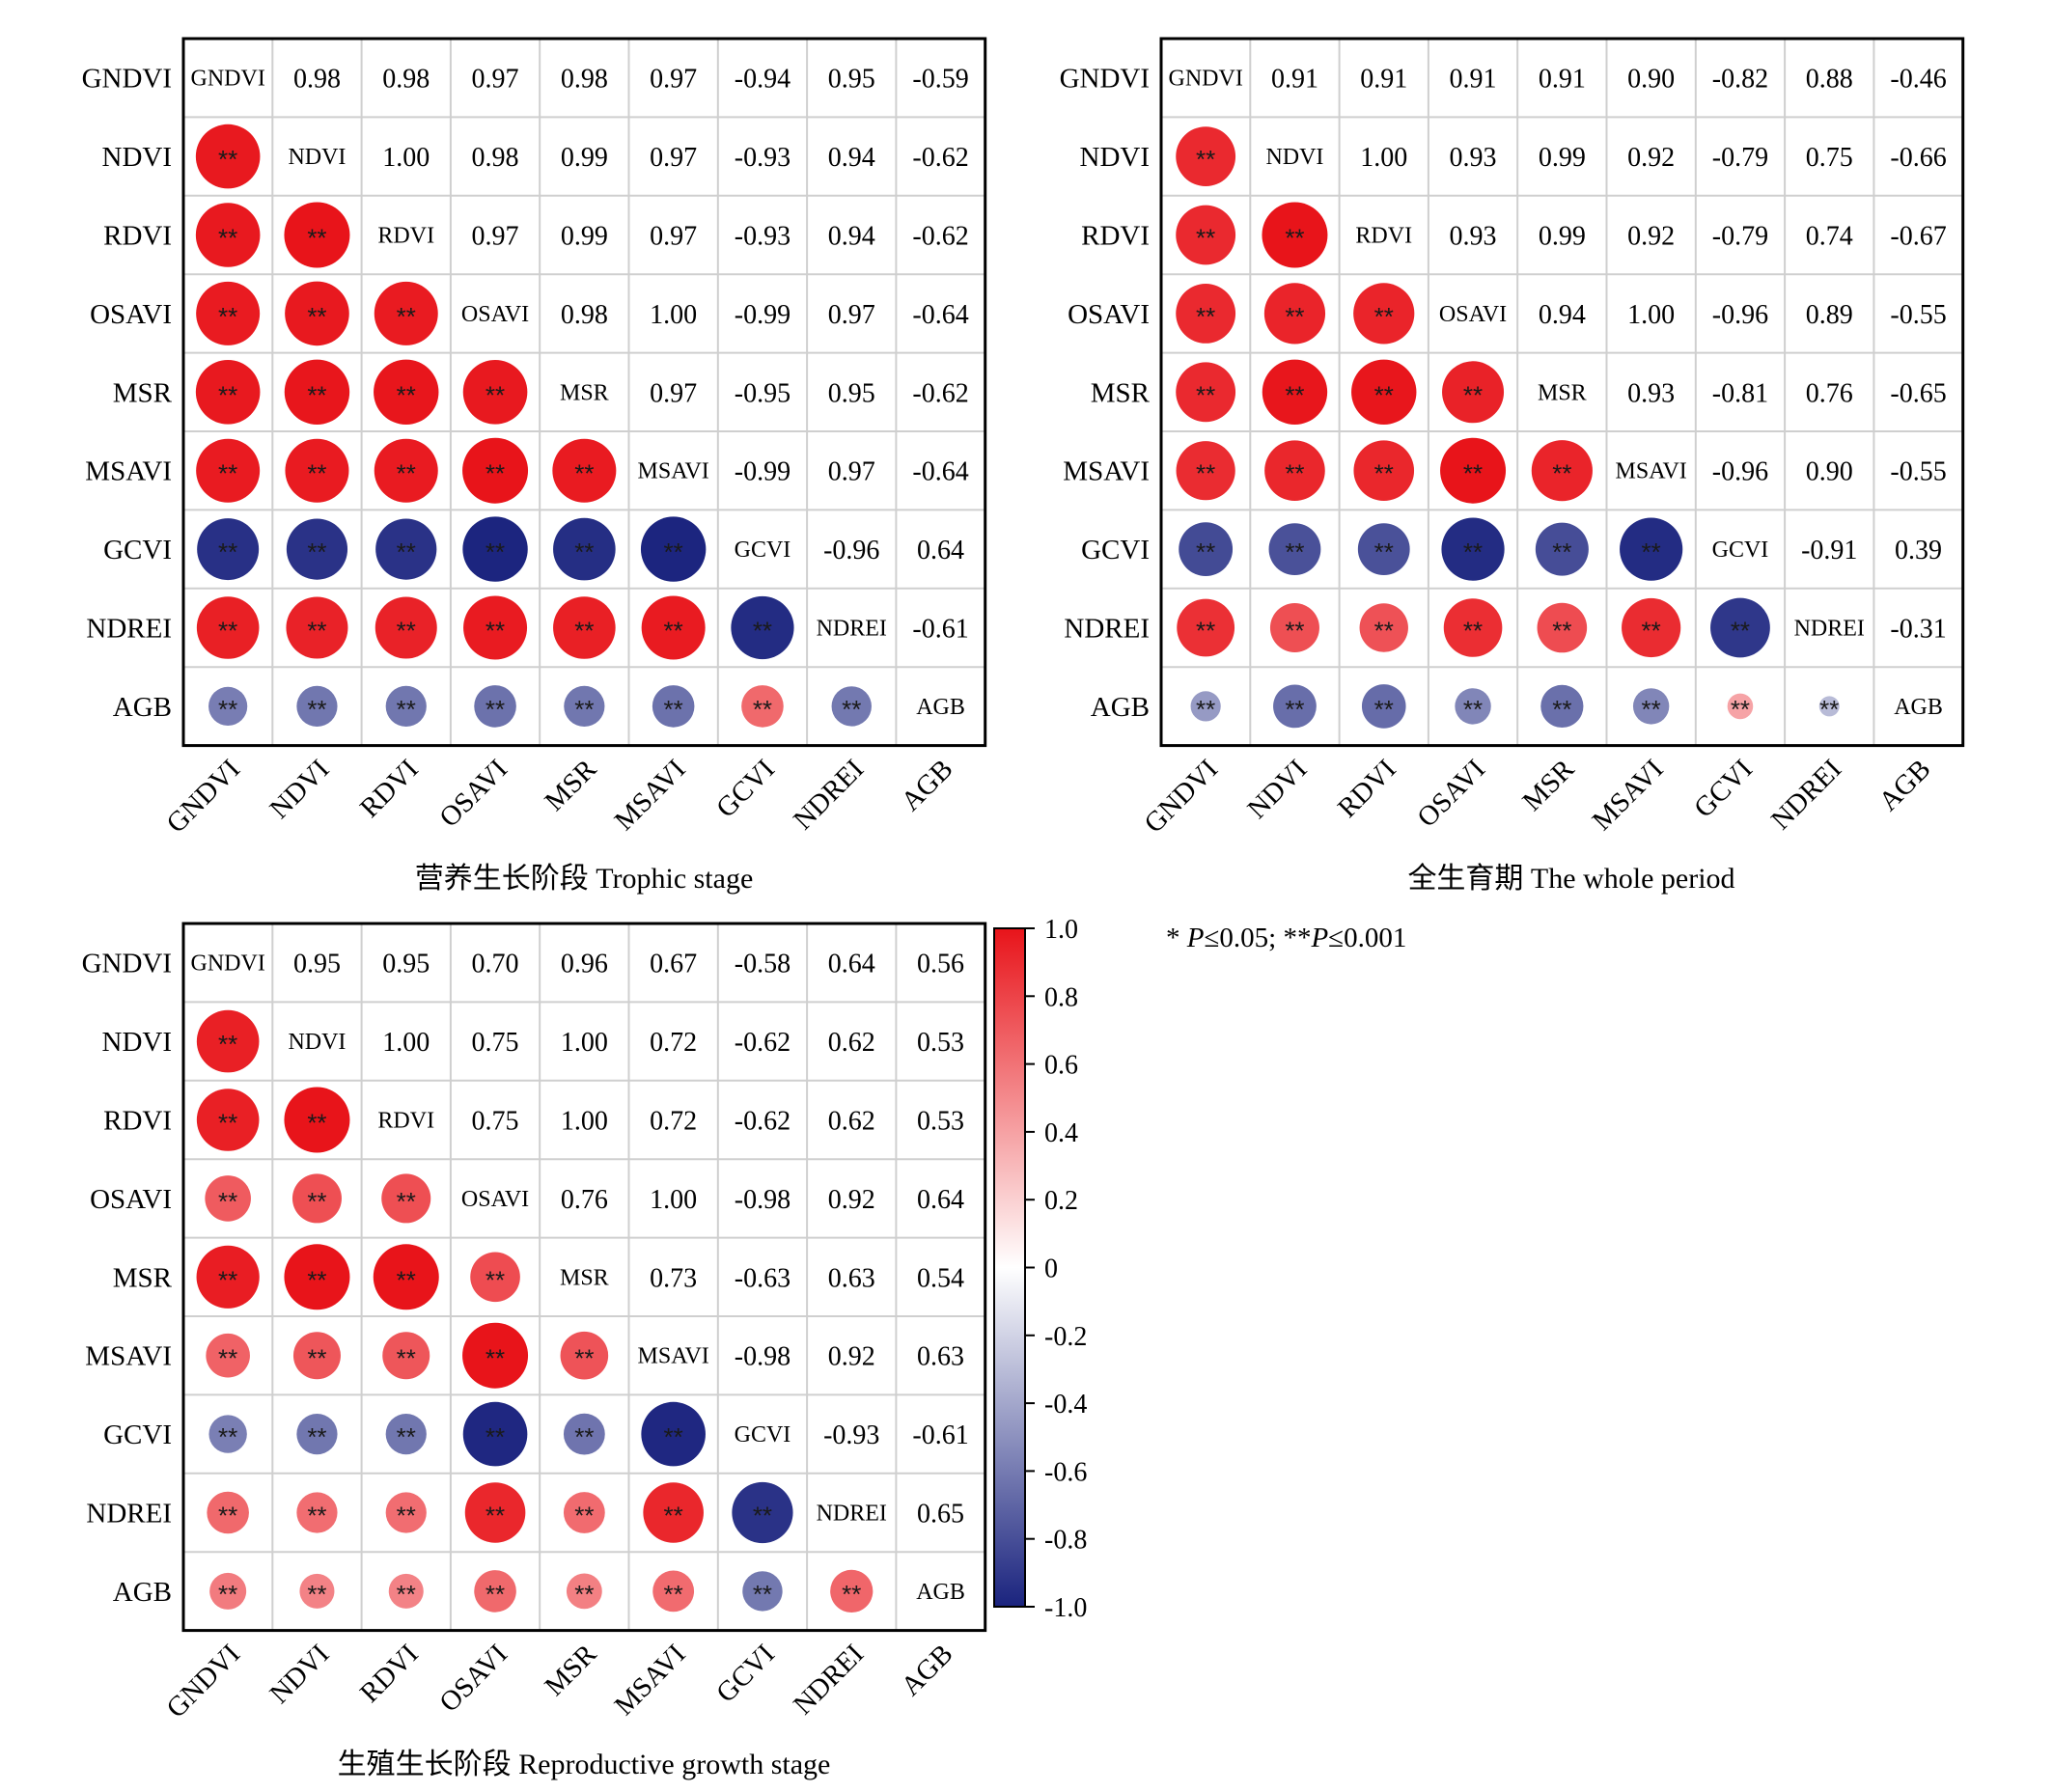 The image size is (2053, 1792). Describe the element at coordinates (940, 964) in the screenshot. I see `correlation-value: 0.56` at that location.